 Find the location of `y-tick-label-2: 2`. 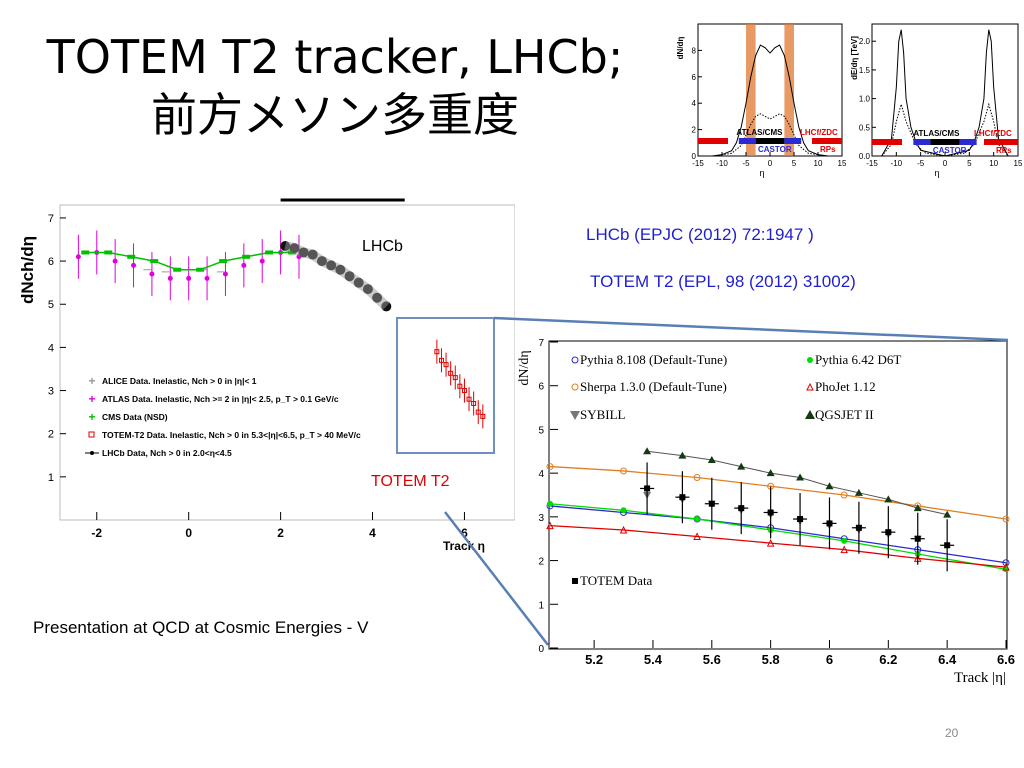

y-tick-label-2: 2 is located at coordinates (541, 562).